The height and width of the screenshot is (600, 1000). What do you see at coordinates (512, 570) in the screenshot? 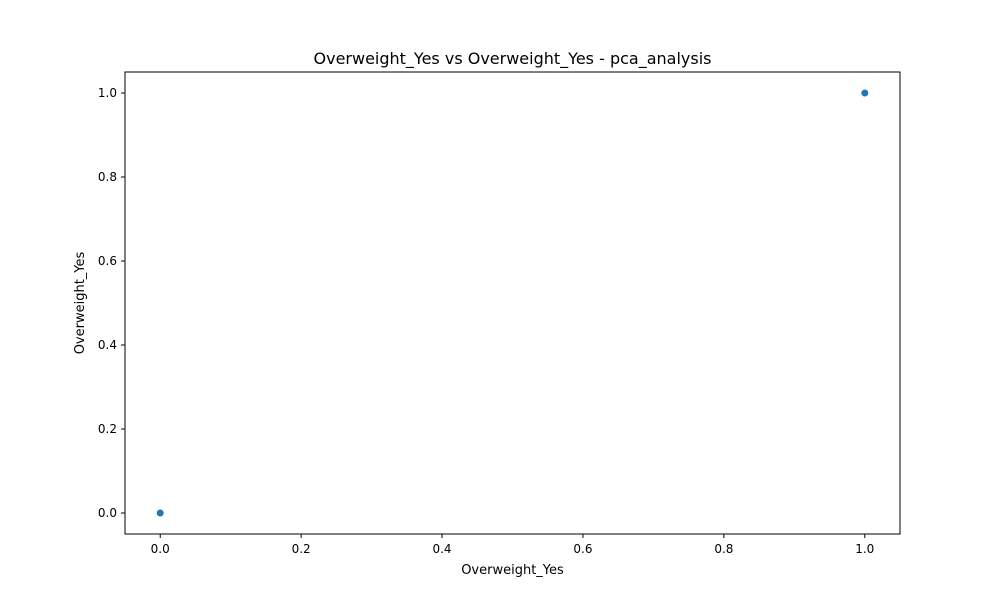
I see `x-axis-label: Overweight_Yes` at bounding box center [512, 570].